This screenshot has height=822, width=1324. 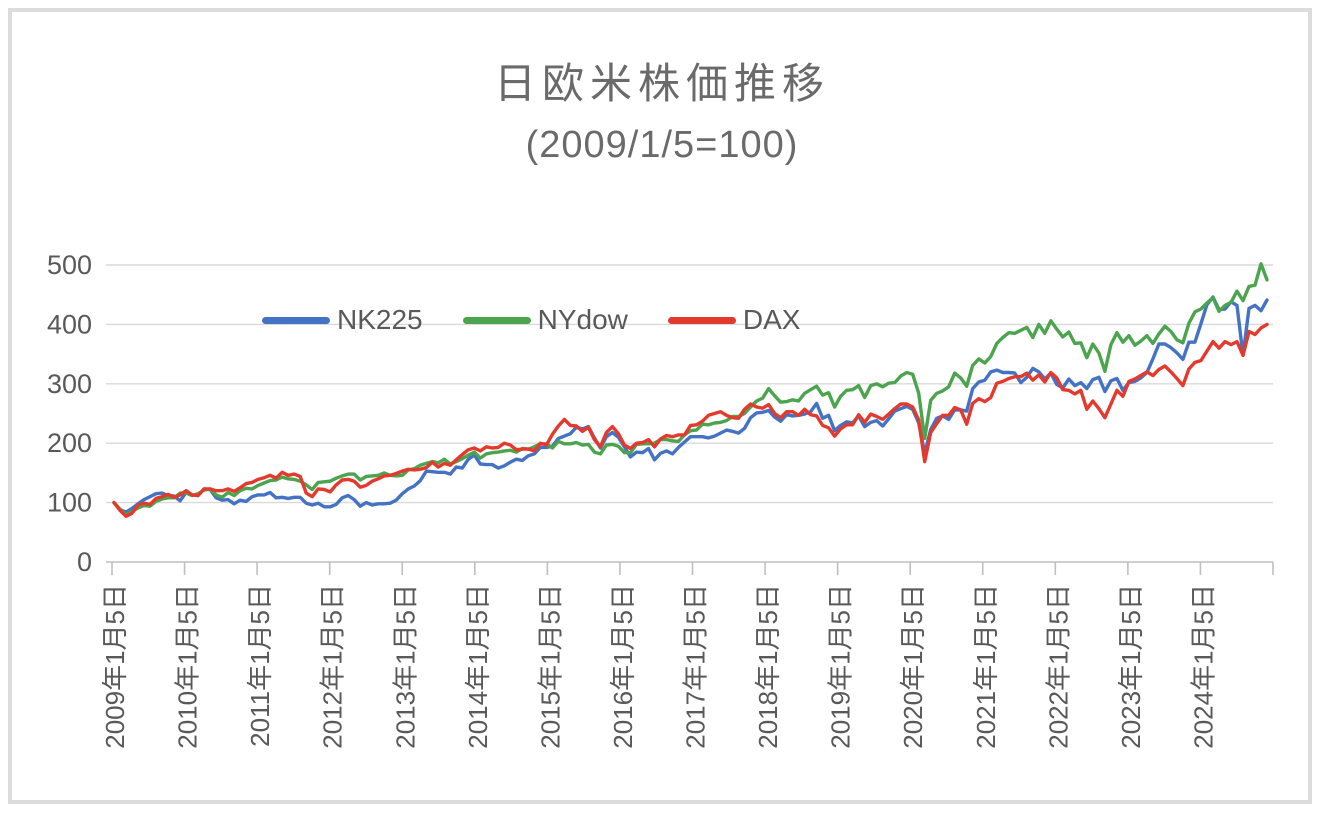 What do you see at coordinates (69, 443) in the screenshot?
I see `svg-text: 200` at bounding box center [69, 443].